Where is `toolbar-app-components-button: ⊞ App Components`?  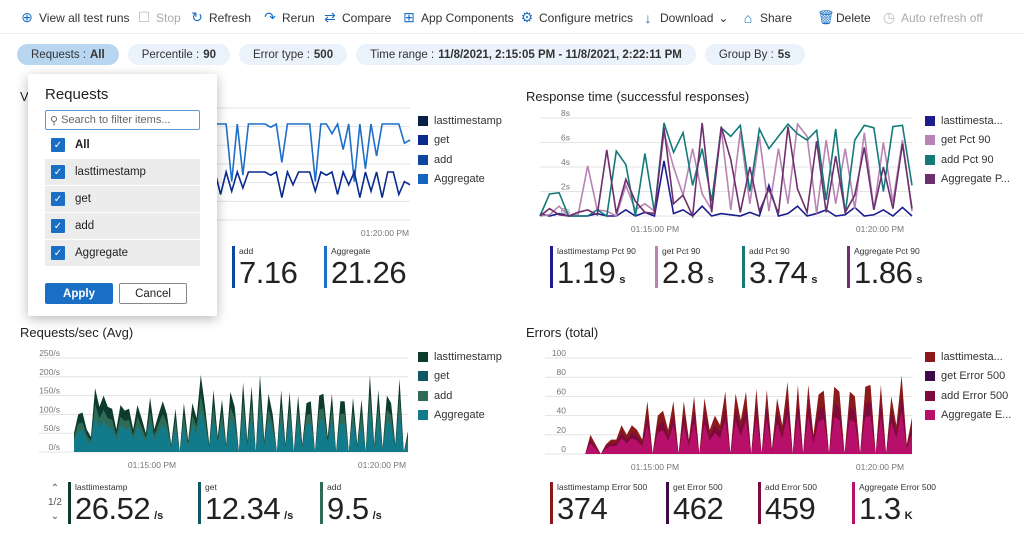 toolbar-app-components-button: ⊞ App Components is located at coordinates (458, 17).